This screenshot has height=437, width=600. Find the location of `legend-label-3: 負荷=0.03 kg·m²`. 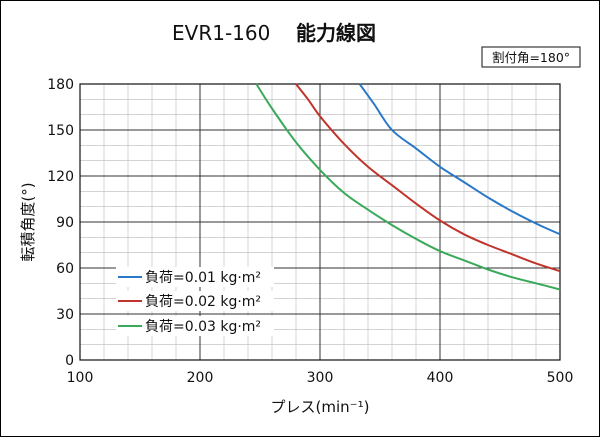

legend-label-3: 負荷=0.03 kg·m² is located at coordinates (203, 327).